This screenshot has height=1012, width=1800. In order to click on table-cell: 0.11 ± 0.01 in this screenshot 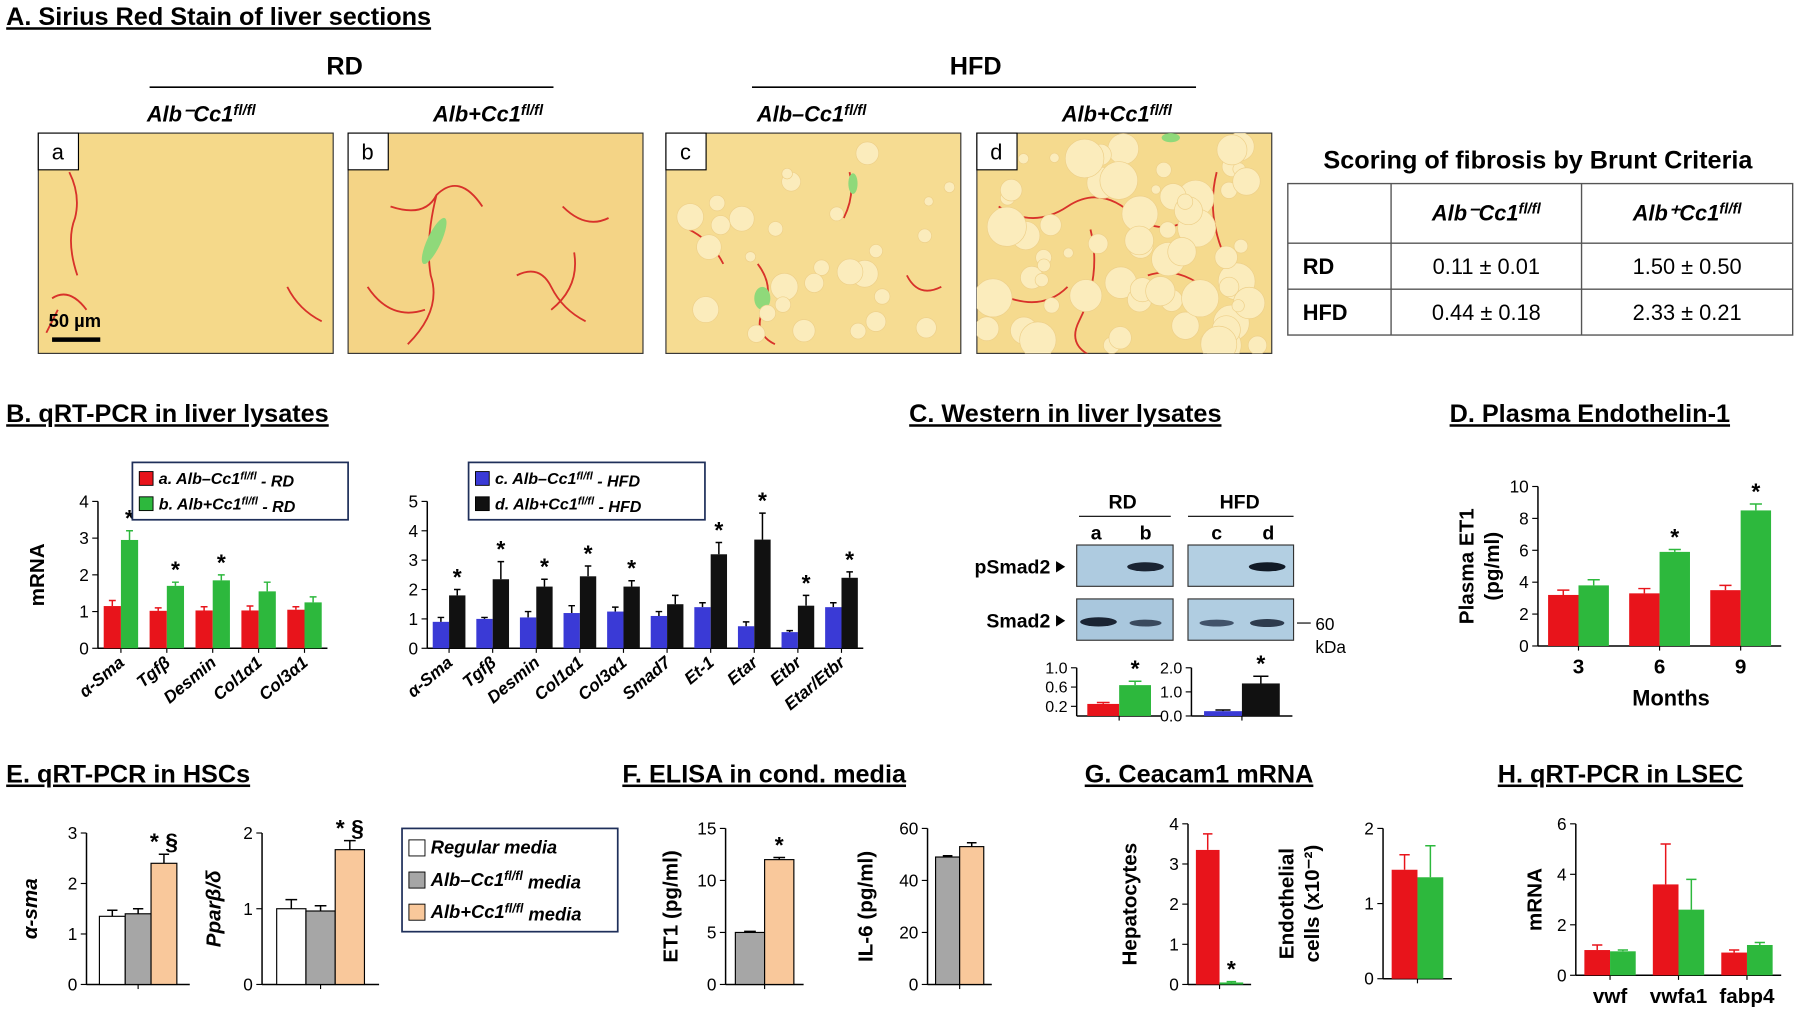, I will do `click(1486, 266)`.